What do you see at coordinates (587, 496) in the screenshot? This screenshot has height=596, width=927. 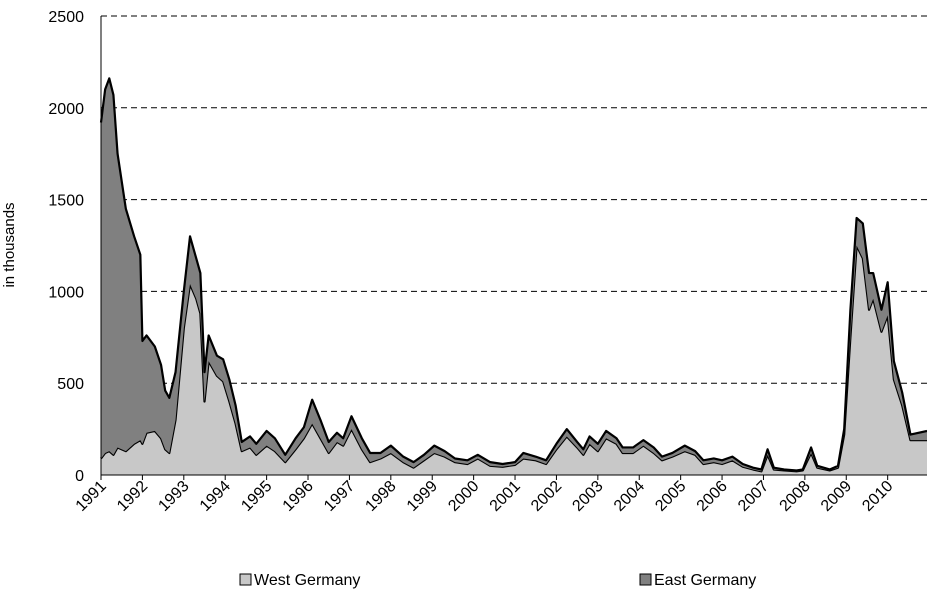 I see `x-tick-label: 2003` at bounding box center [587, 496].